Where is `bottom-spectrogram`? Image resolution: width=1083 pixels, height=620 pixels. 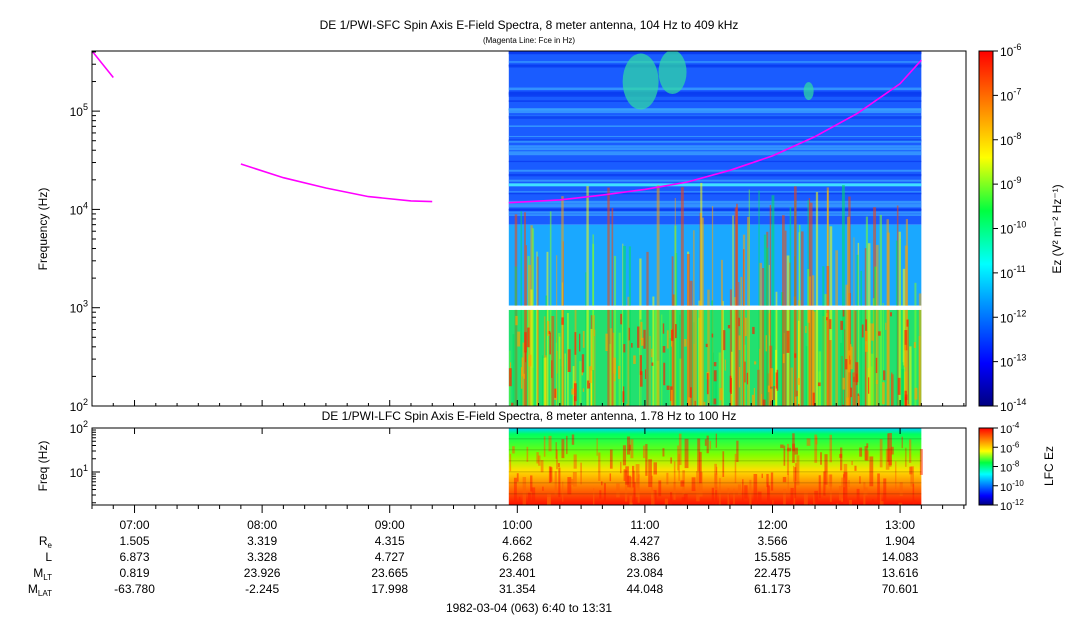 bottom-spectrogram is located at coordinates (715, 466).